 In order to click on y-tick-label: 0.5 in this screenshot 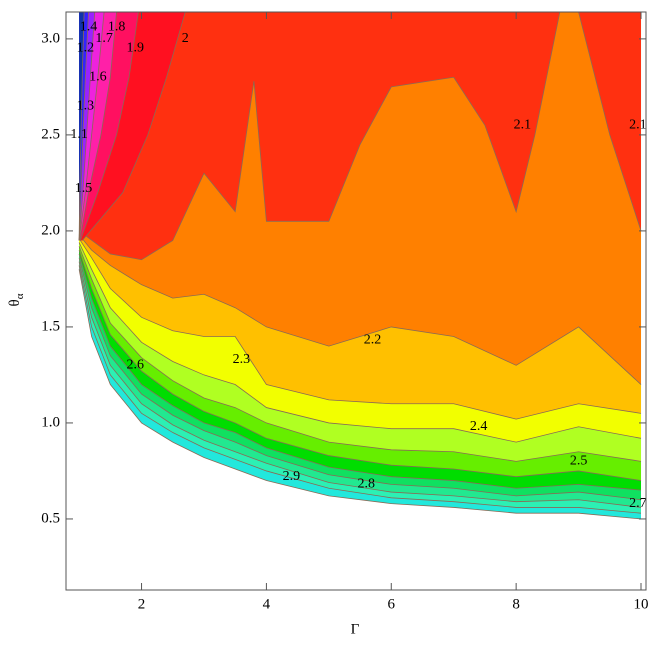, I will do `click(50, 518)`.